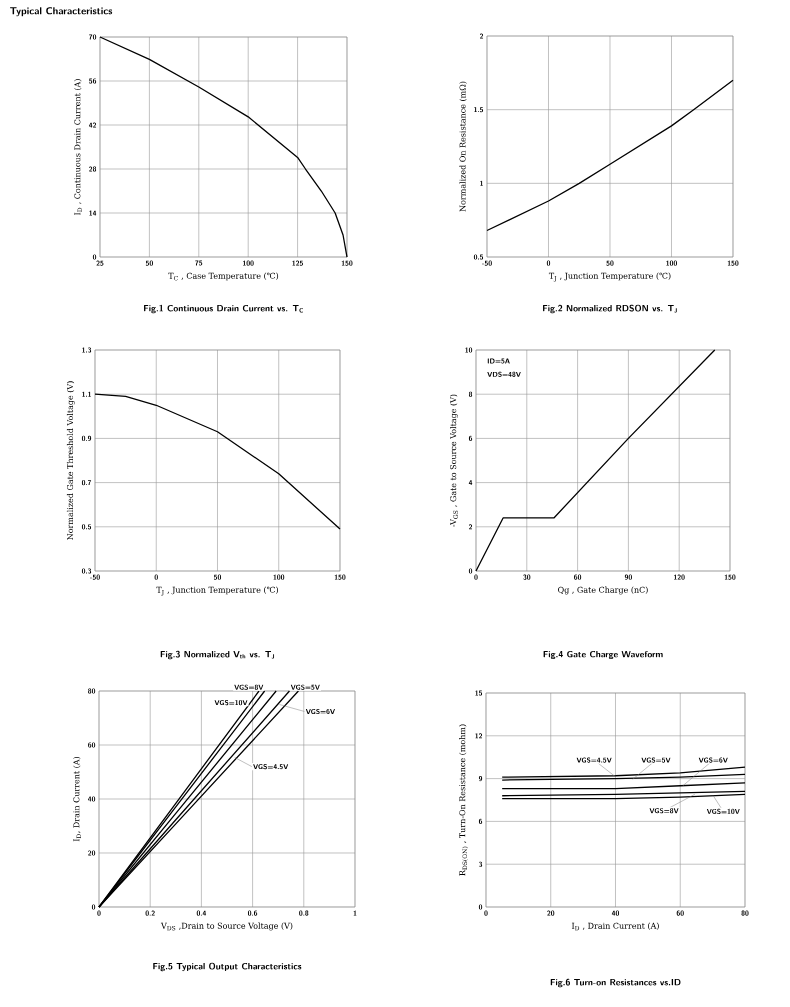  Describe the element at coordinates (78, 147) in the screenshot. I see `y-axis-title: I$_{D}$ , Continuous Drain Current (A)` at that location.